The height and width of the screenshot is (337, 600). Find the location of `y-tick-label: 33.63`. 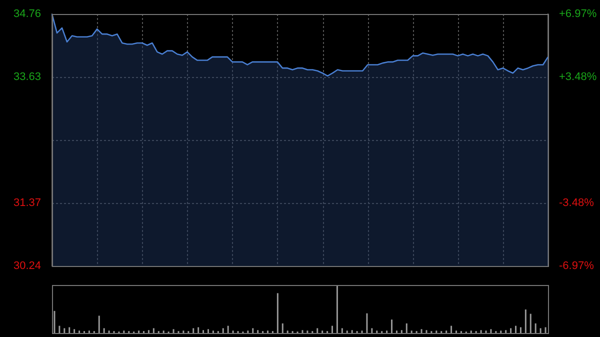

y-tick-label: 33.63 is located at coordinates (27, 77).